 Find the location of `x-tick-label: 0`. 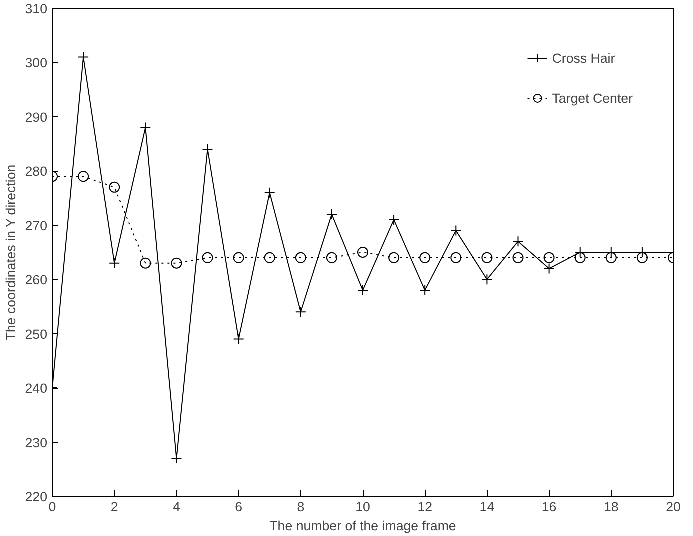

x-tick-label: 0 is located at coordinates (52, 507).